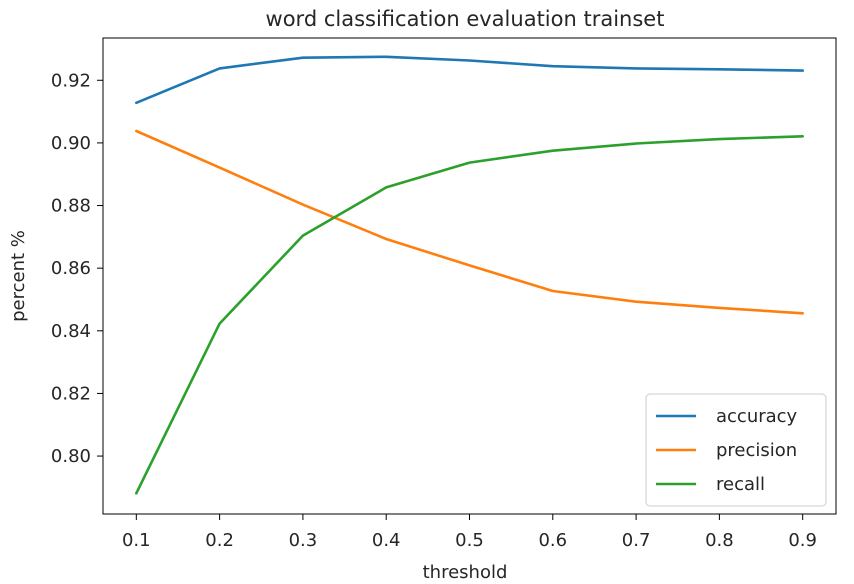 This screenshot has width=854, height=584. What do you see at coordinates (303, 540) in the screenshot?
I see `x-tick-label: 0.3` at bounding box center [303, 540].